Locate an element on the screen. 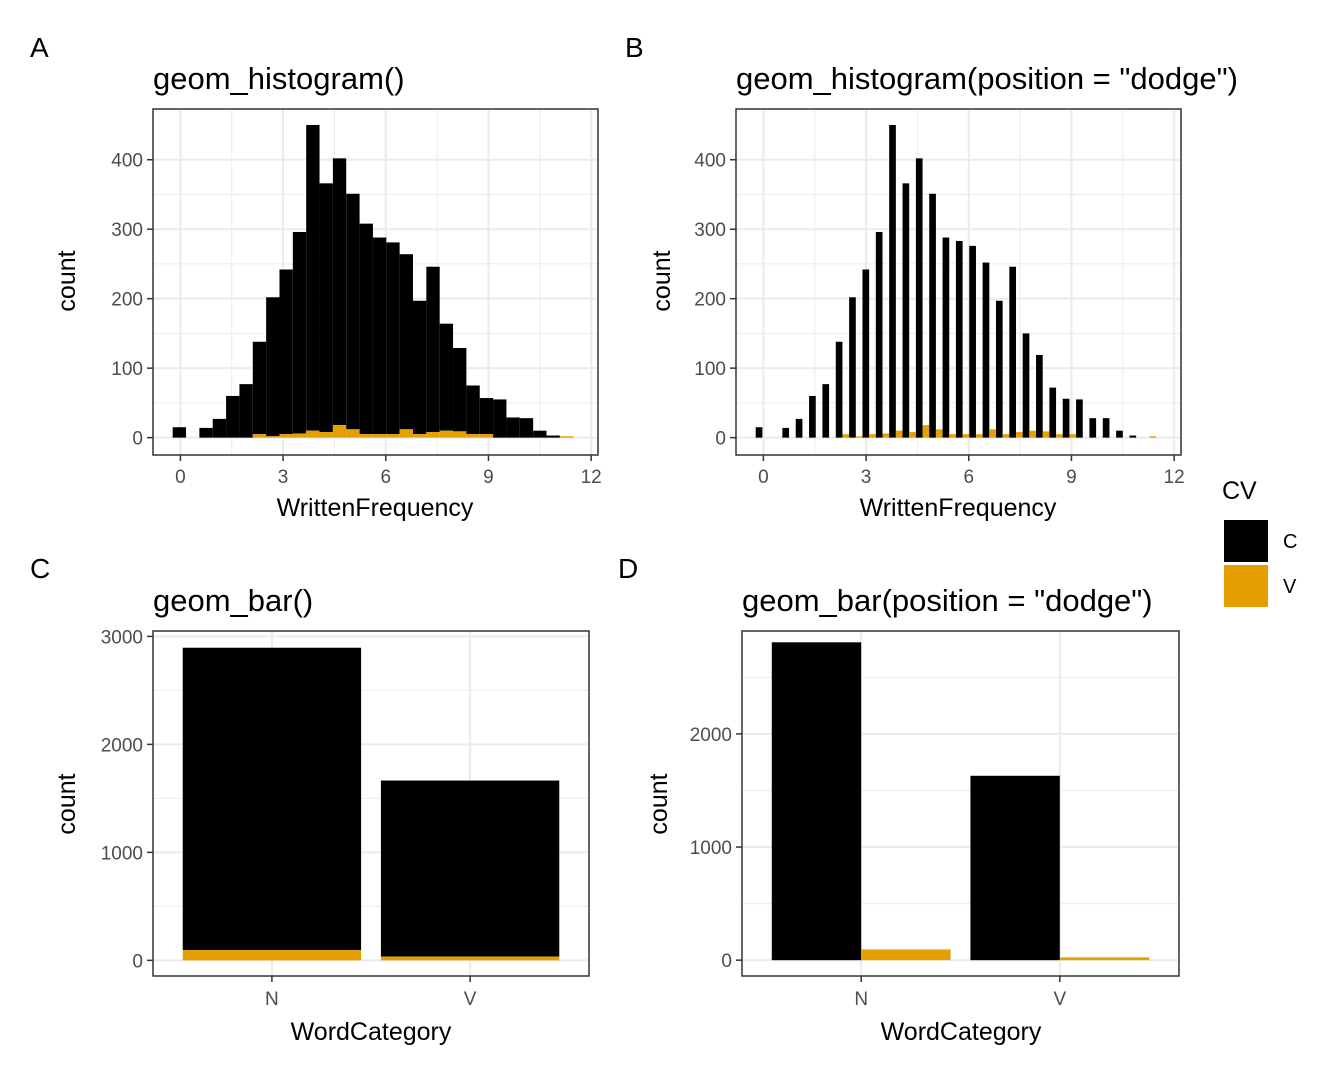 This screenshot has height=1075, width=1344. y-tick-label: 100 is located at coordinates (127, 369).